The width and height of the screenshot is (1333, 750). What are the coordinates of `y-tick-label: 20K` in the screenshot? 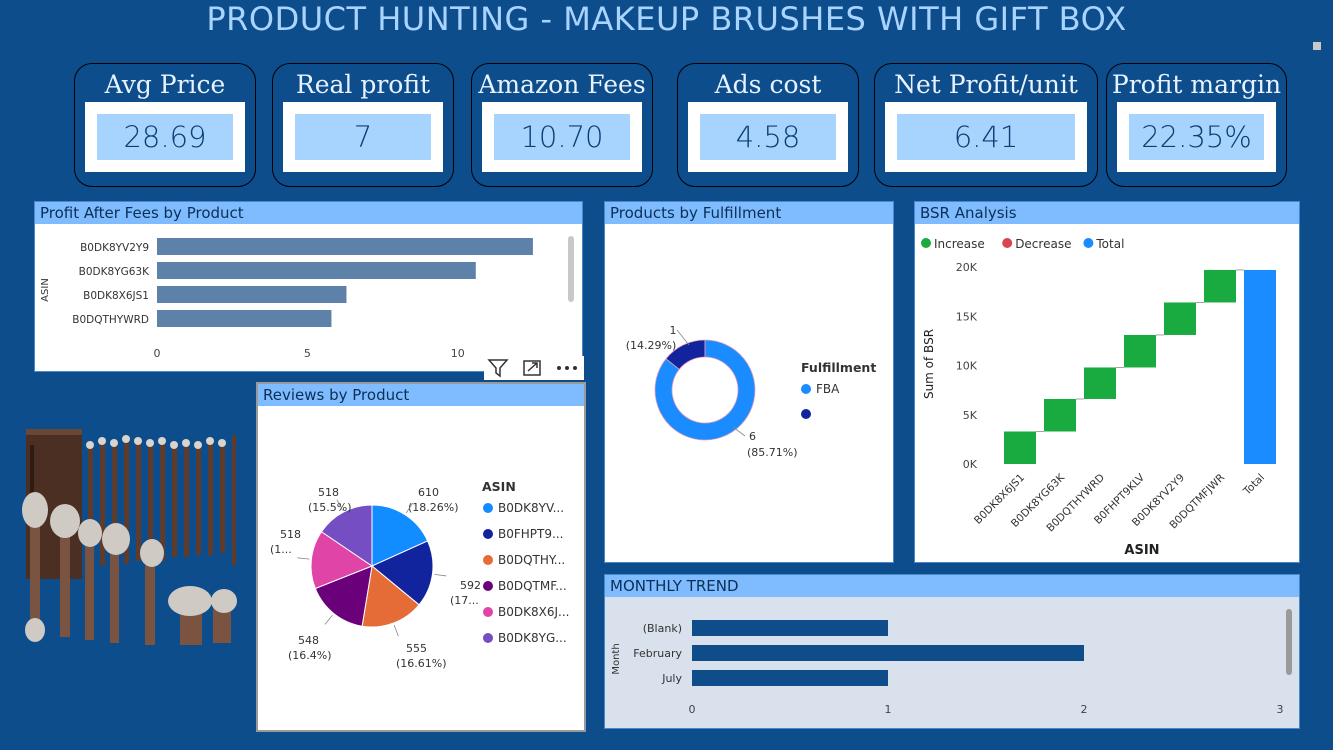 It's located at (967, 267).